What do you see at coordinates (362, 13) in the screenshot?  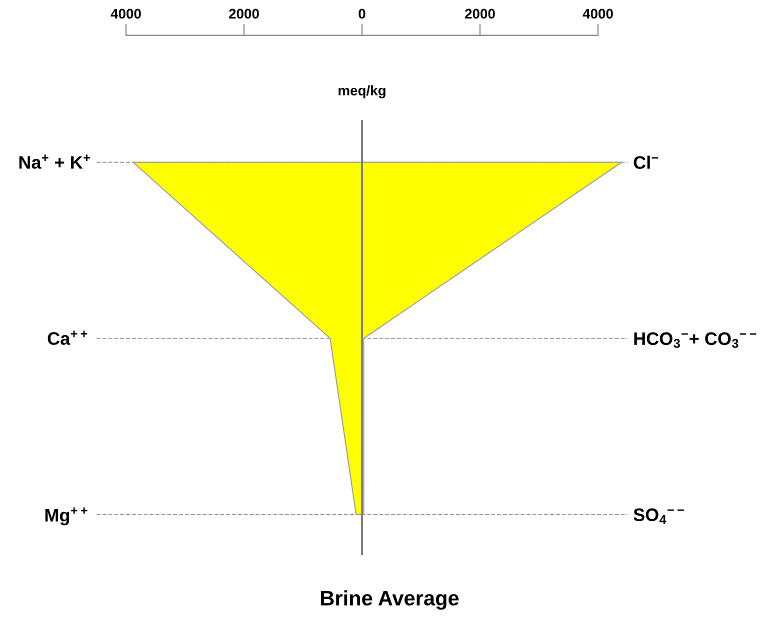 I see `x-tick-label: 0` at bounding box center [362, 13].